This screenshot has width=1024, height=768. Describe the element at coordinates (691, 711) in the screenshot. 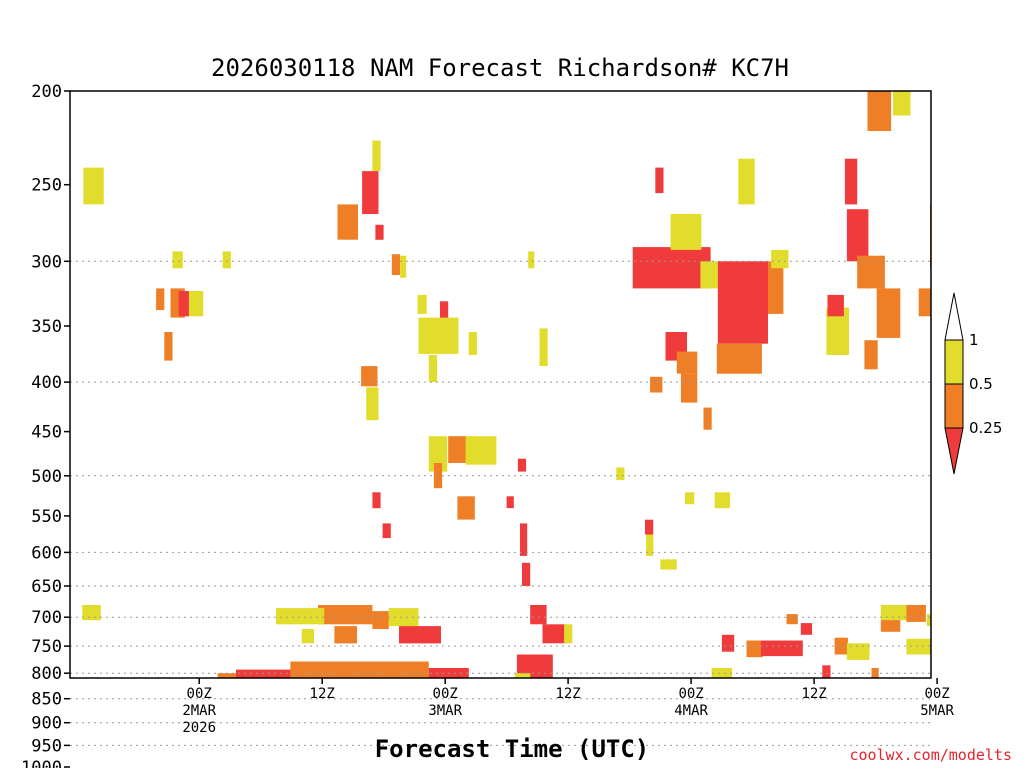

I see `x-tick-label: 4MAR` at that location.